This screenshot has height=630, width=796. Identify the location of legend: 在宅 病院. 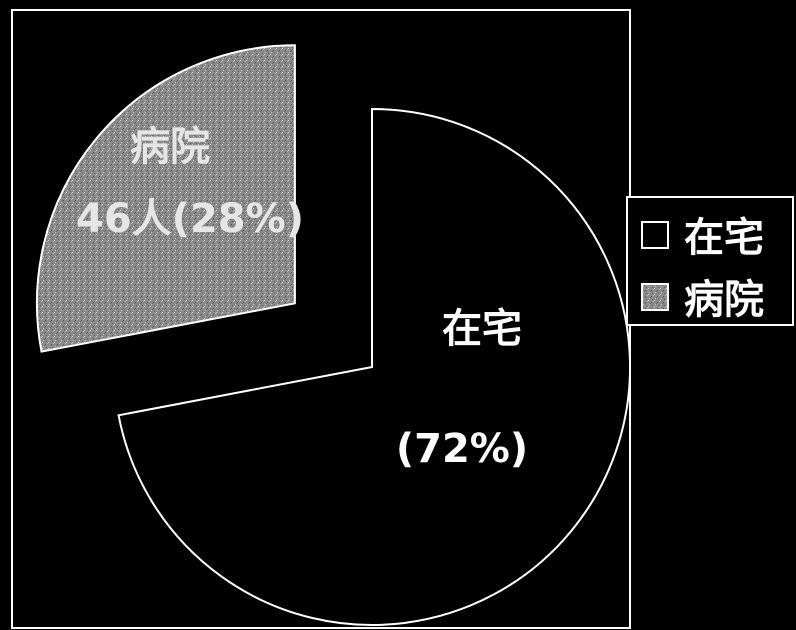
(710, 261).